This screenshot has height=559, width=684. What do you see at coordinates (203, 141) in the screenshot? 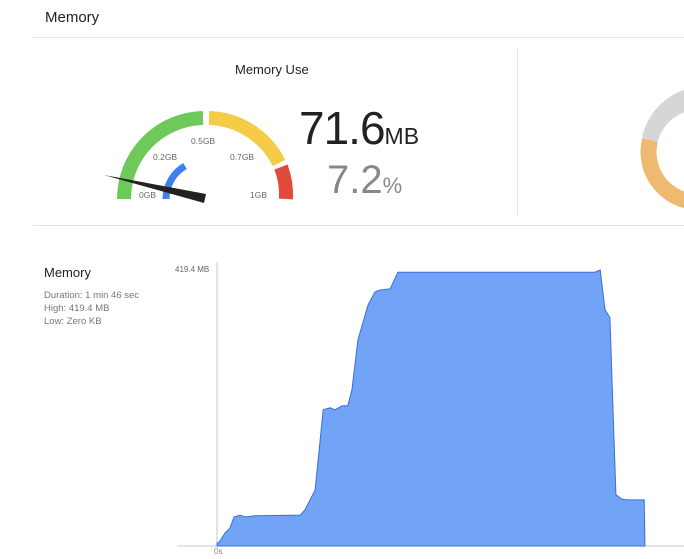
I see `gauge-label: 0.5GB` at bounding box center [203, 141].